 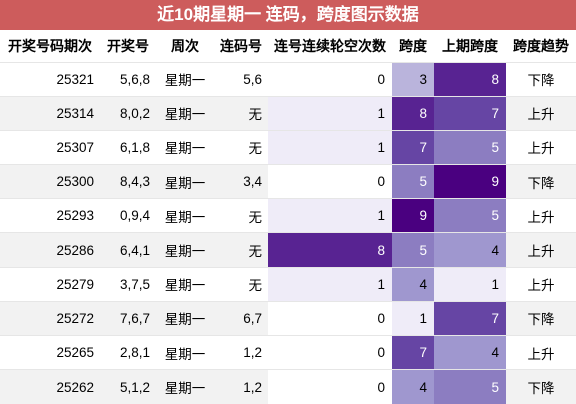 I want to click on header-numbers: 开奖号, so click(x=128, y=46).